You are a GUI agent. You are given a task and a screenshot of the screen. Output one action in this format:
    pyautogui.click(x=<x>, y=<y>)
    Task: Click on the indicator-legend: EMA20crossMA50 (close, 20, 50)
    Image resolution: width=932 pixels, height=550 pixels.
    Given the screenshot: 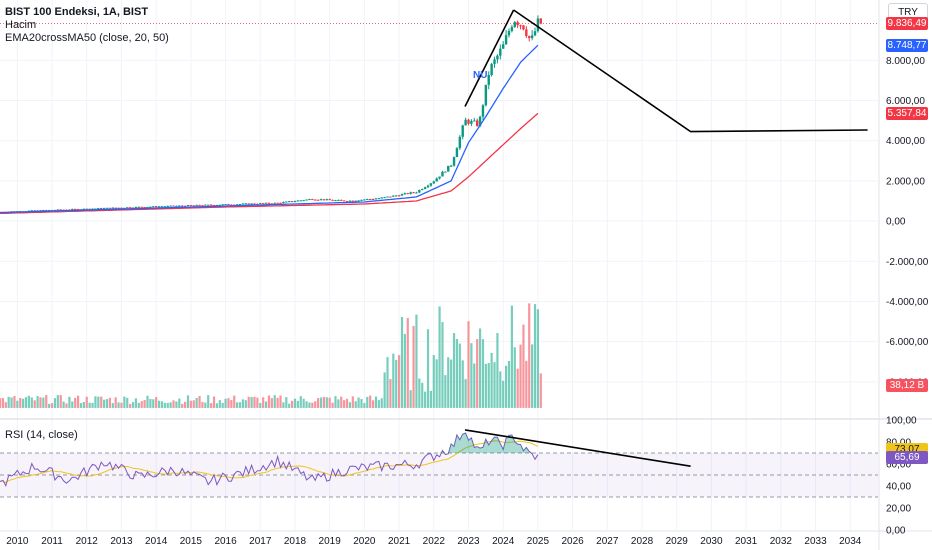 What is the action you would take?
    pyautogui.click(x=87, y=38)
    